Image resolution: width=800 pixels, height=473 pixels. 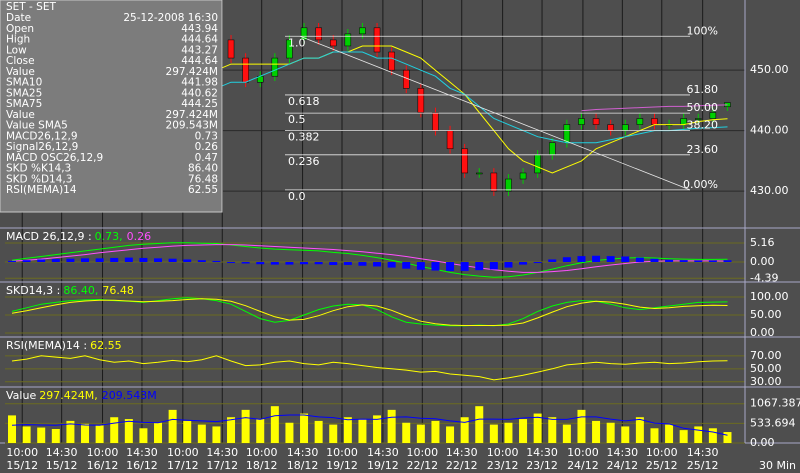 I want to click on panel-header: Value 297.424M, 209.543M, so click(x=81, y=395).